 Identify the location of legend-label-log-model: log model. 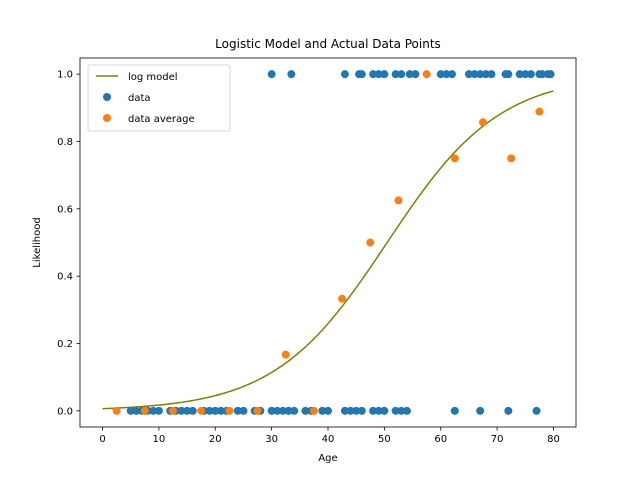
(153, 77).